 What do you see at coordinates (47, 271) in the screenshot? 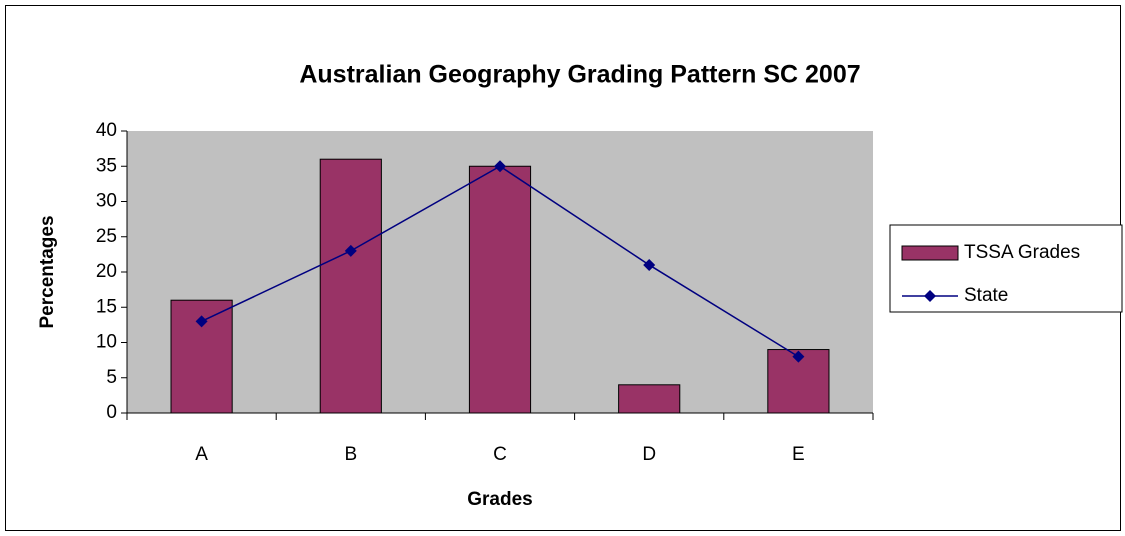
I see `y-axis-label: Percentages` at bounding box center [47, 271].